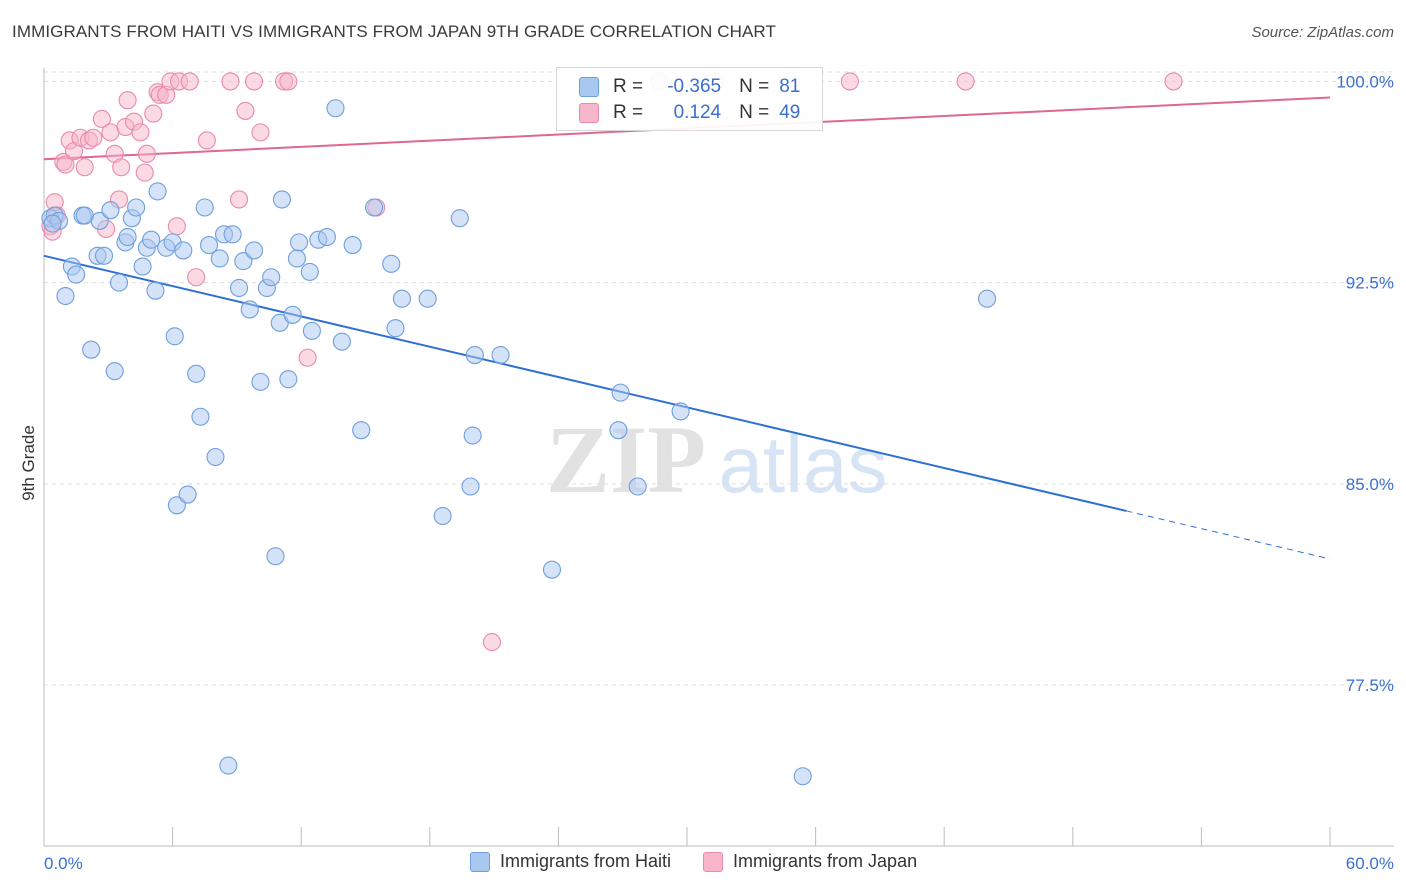 The height and width of the screenshot is (892, 1406). Describe the element at coordinates (1365, 383) in the screenshot. I see `y-tick-labels: 77.5% 85.0% 92.5% 100.0%` at that location.